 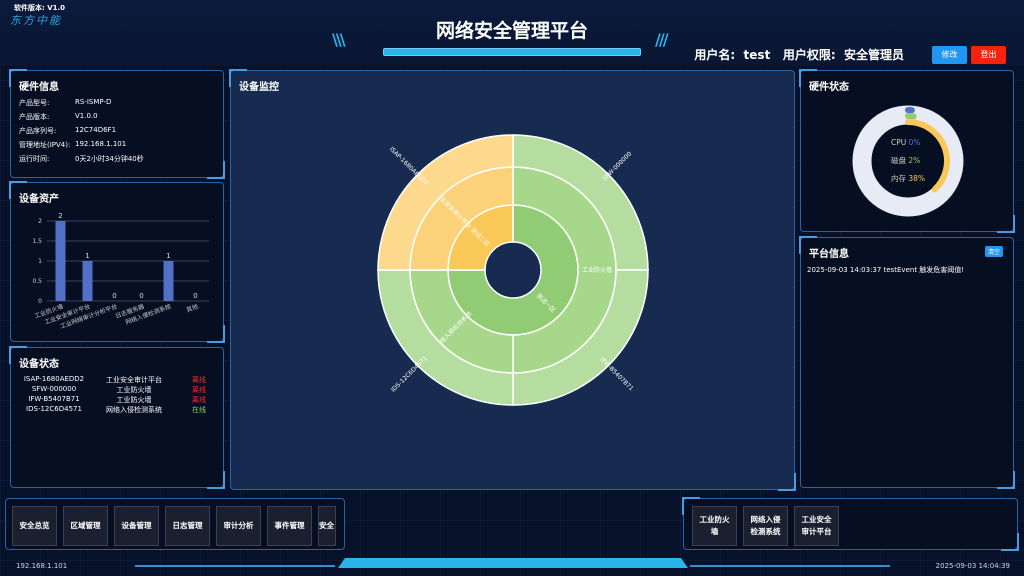 What do you see at coordinates (54, 389) in the screenshot?
I see `device-id: SFW-000000` at bounding box center [54, 389].